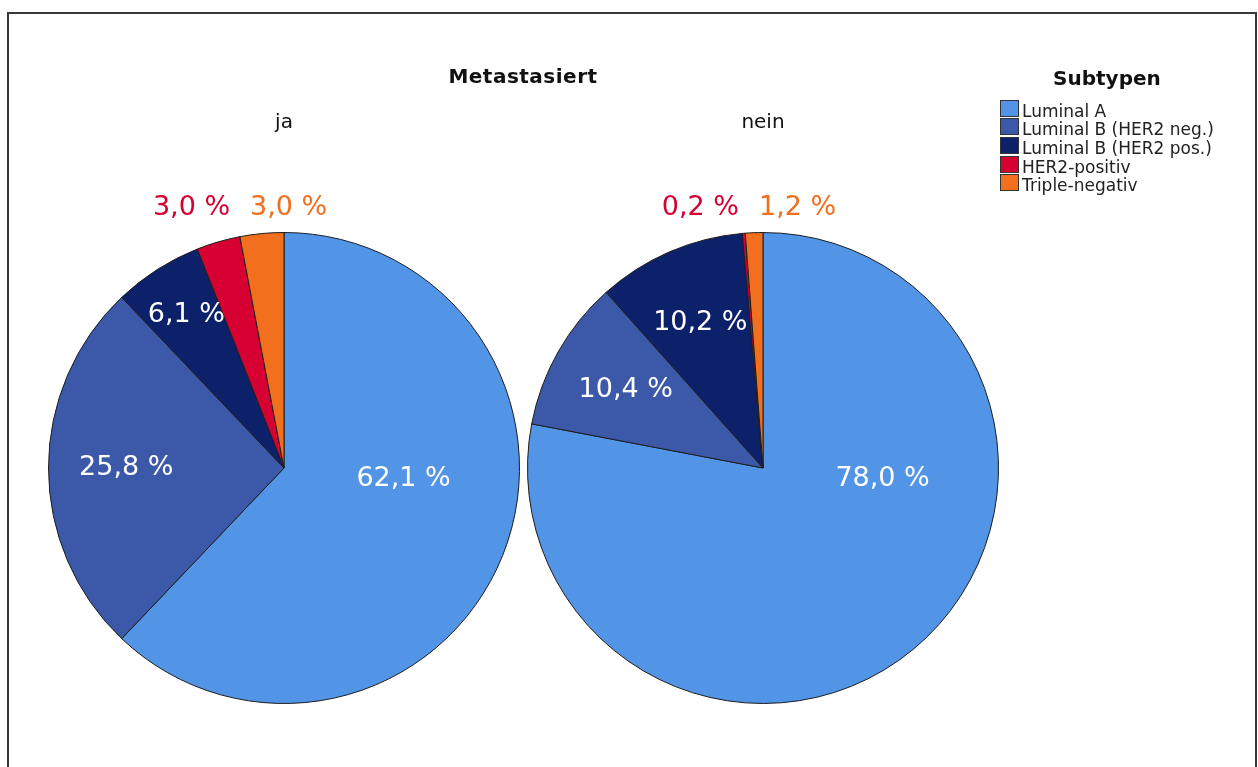  What do you see at coordinates (186, 313) in the screenshot?
I see `data-label: 6,1 %` at bounding box center [186, 313].